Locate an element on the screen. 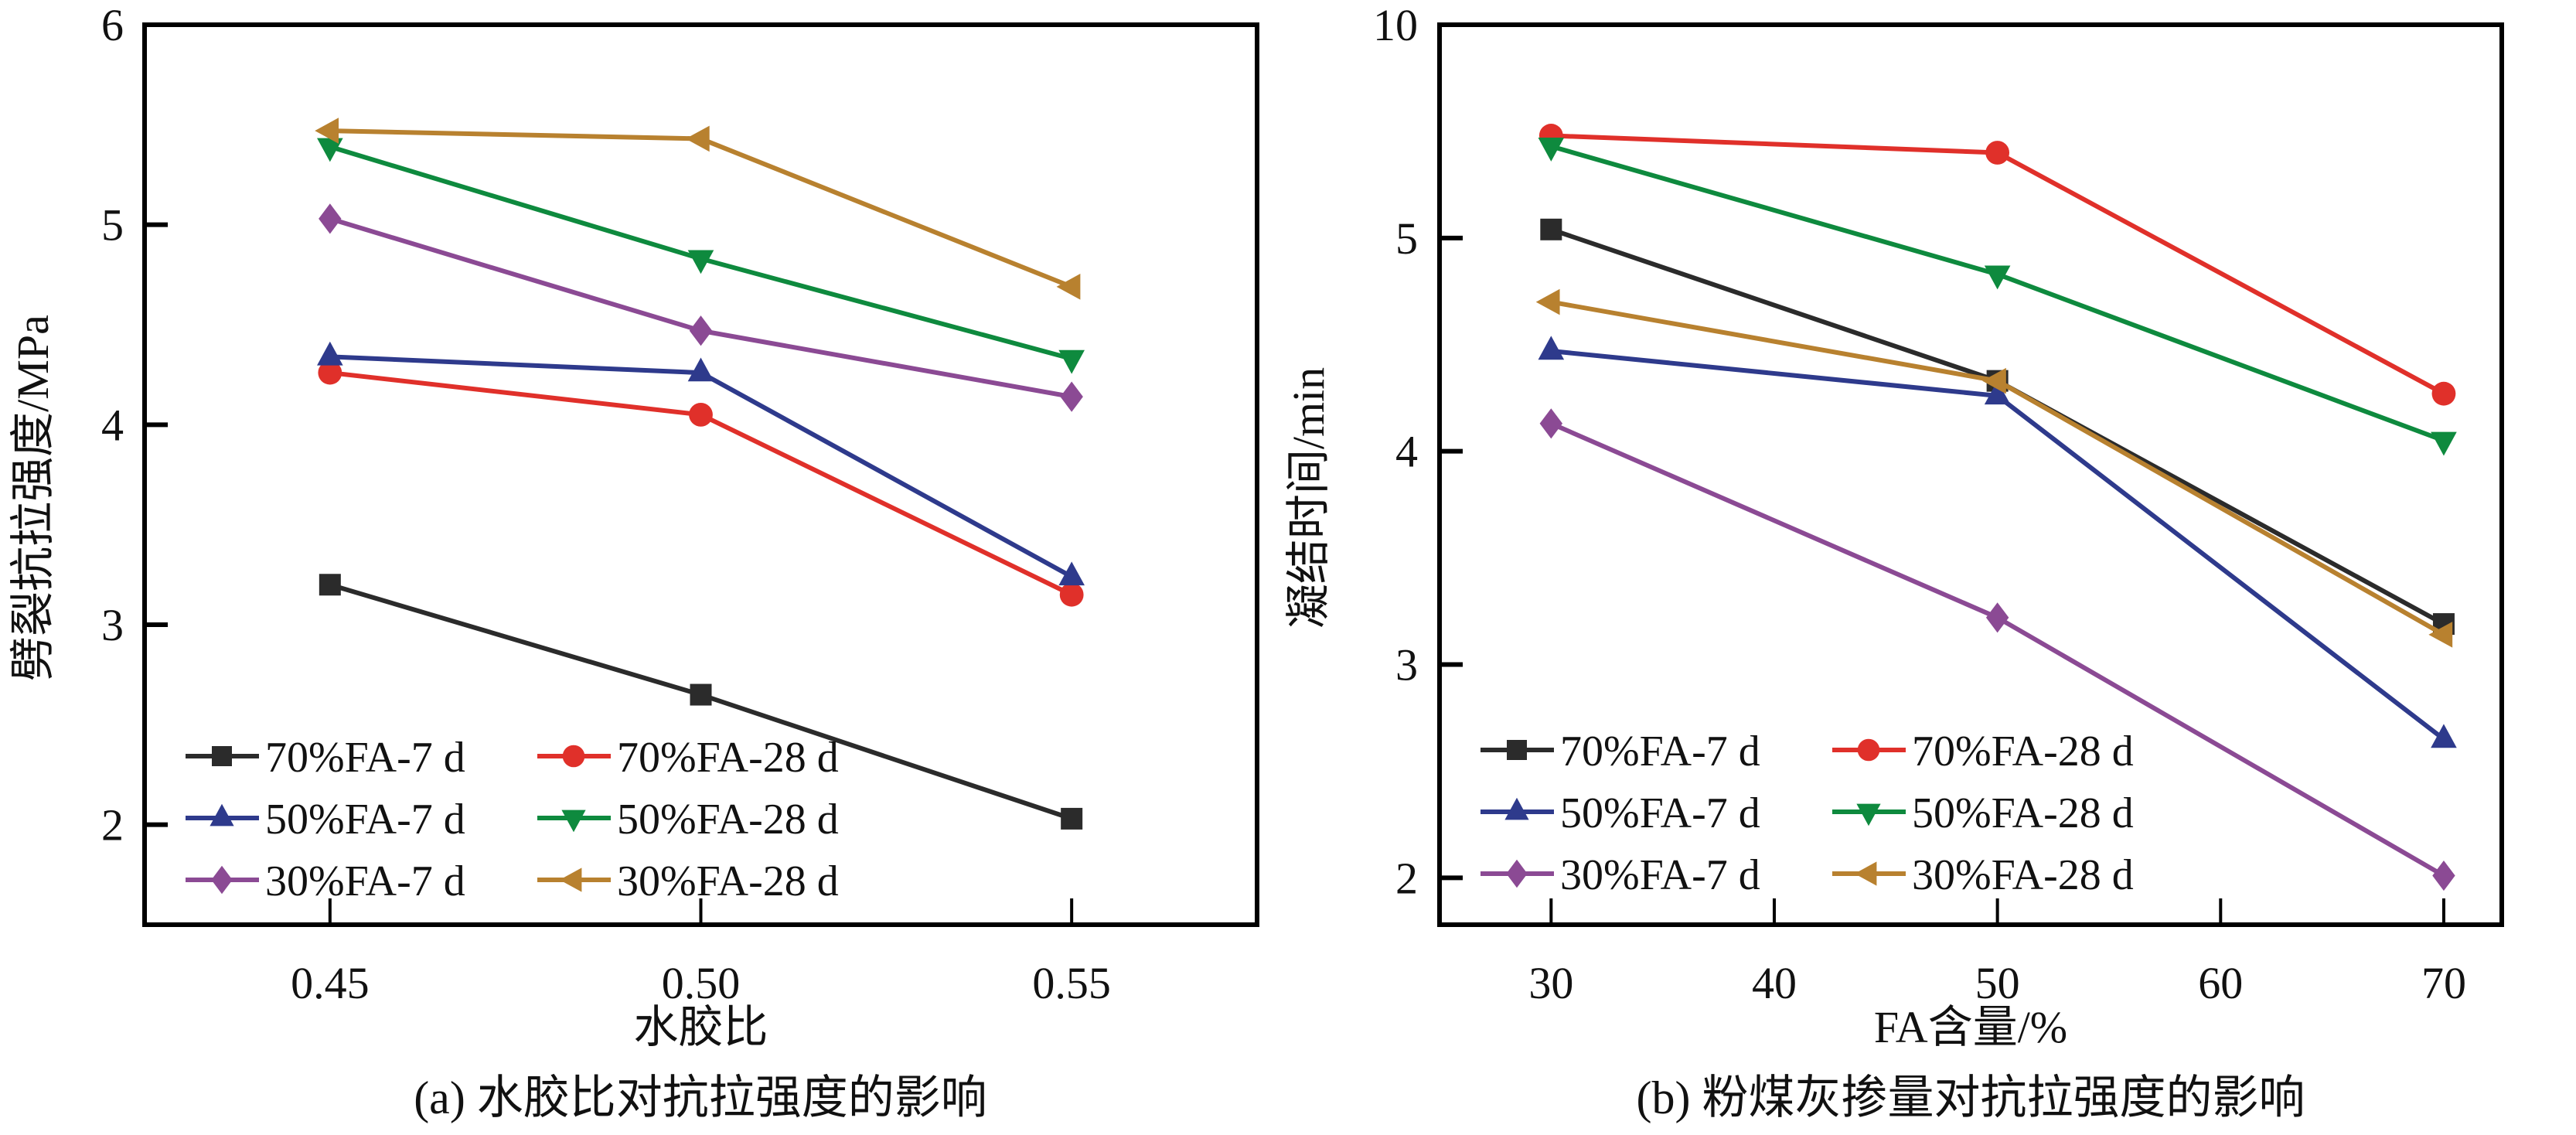 The height and width of the screenshot is (1135, 2576). figure-caption: (b) 粉煤灰掺量对抗拉强度的影响 is located at coordinates (1971, 1097).